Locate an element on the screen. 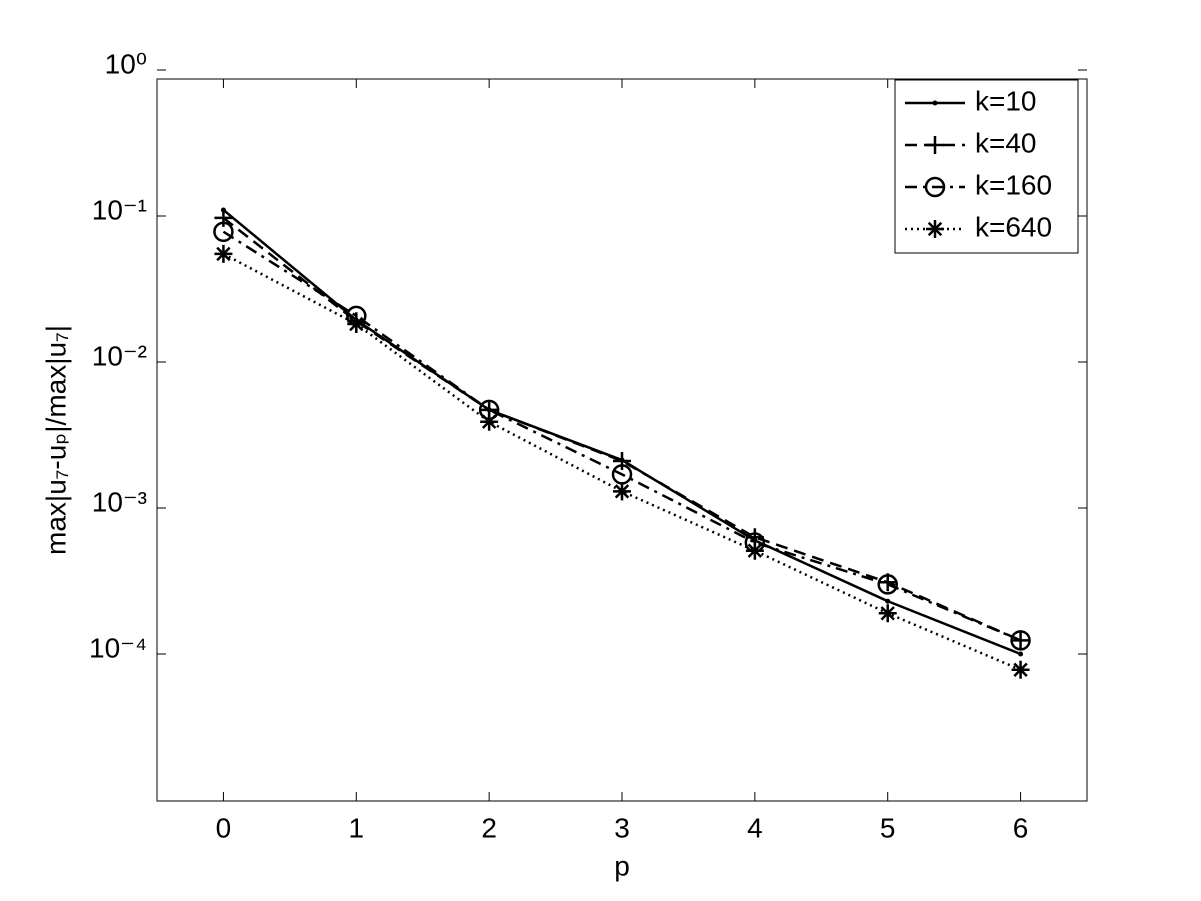 Image resolution: width=1201 pixels, height=901 pixels. x-tick-label: 0 is located at coordinates (224, 827).